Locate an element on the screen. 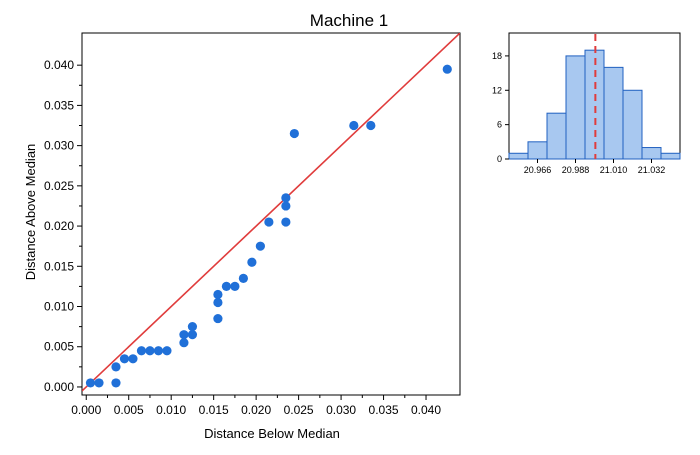 The height and width of the screenshot is (455, 700). histogram-x-tick-label: 21.032 is located at coordinates (652, 170).